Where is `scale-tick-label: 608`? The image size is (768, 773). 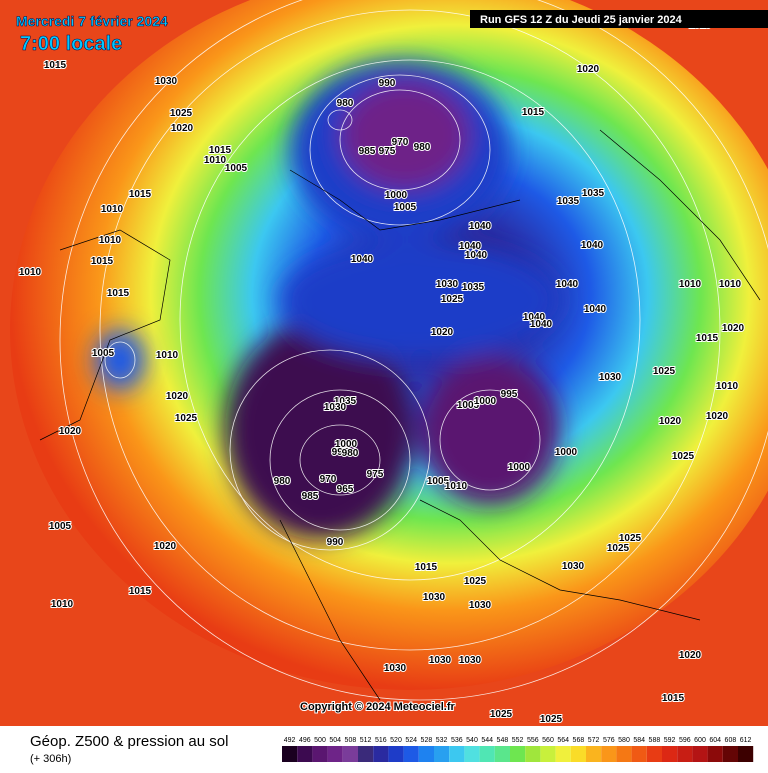 scale-tick-label: 608 is located at coordinates (731, 740).